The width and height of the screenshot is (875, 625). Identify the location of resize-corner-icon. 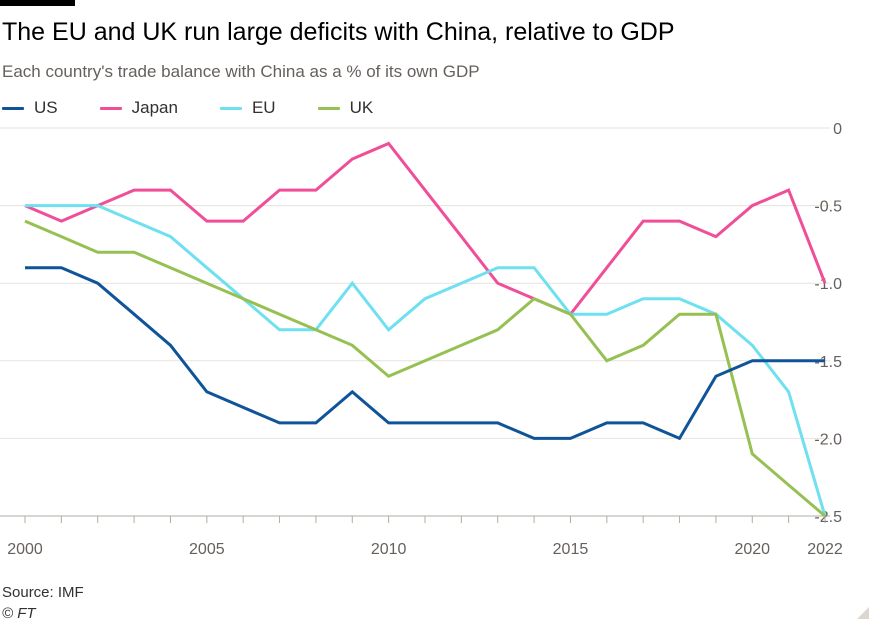
(863, 613).